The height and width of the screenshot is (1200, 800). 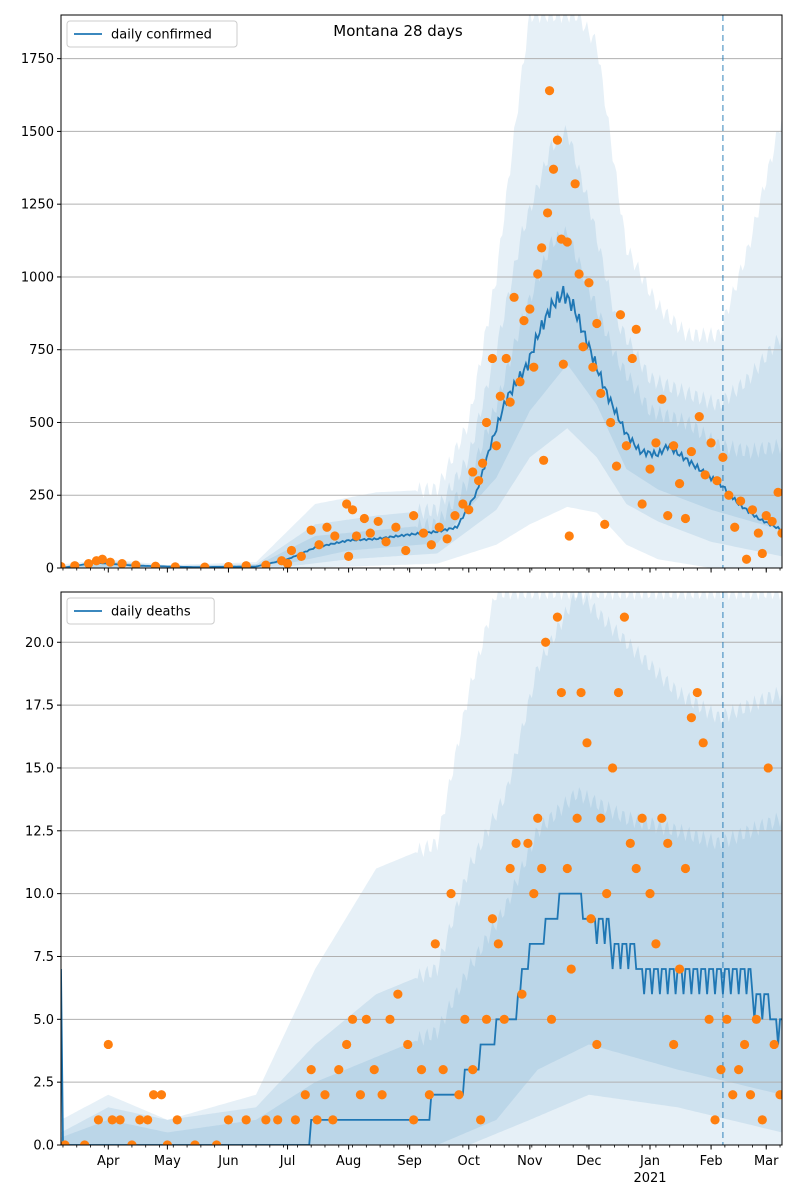 What do you see at coordinates (37, 132) in the screenshot?
I see `y-tick-label: 1500` at bounding box center [37, 132].